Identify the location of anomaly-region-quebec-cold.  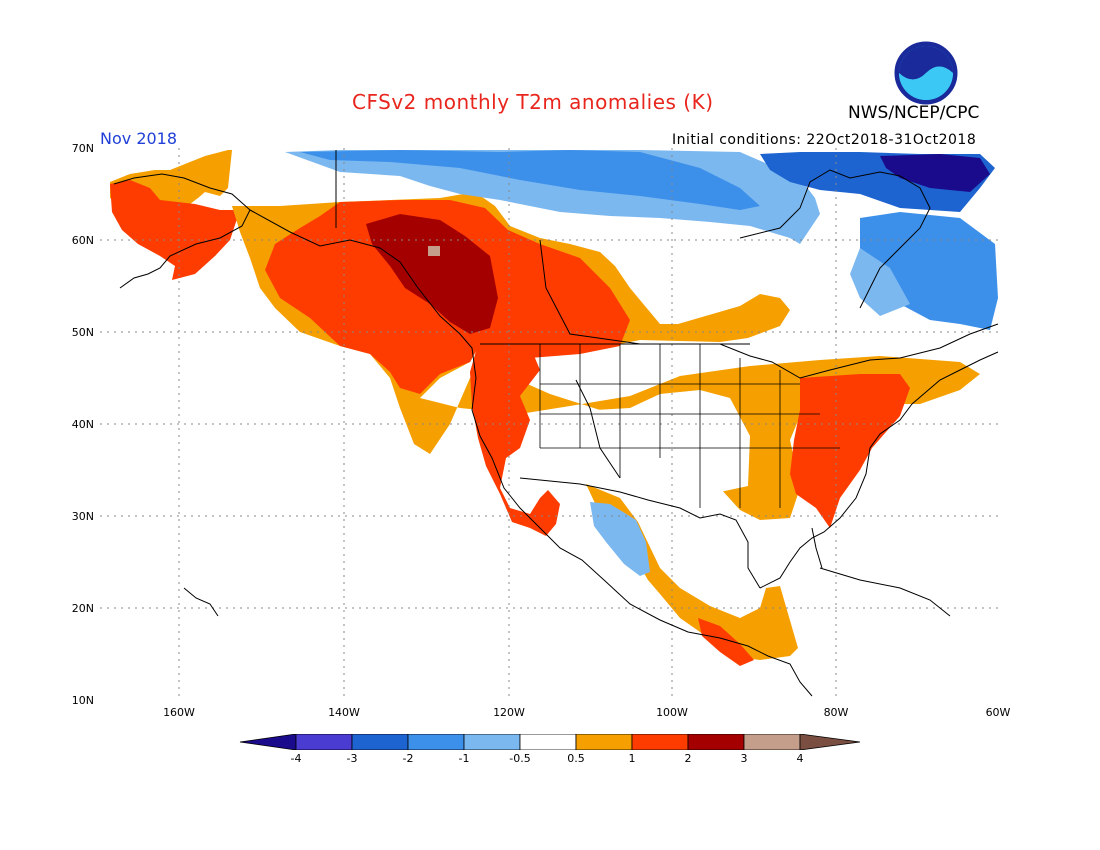
(929, 271).